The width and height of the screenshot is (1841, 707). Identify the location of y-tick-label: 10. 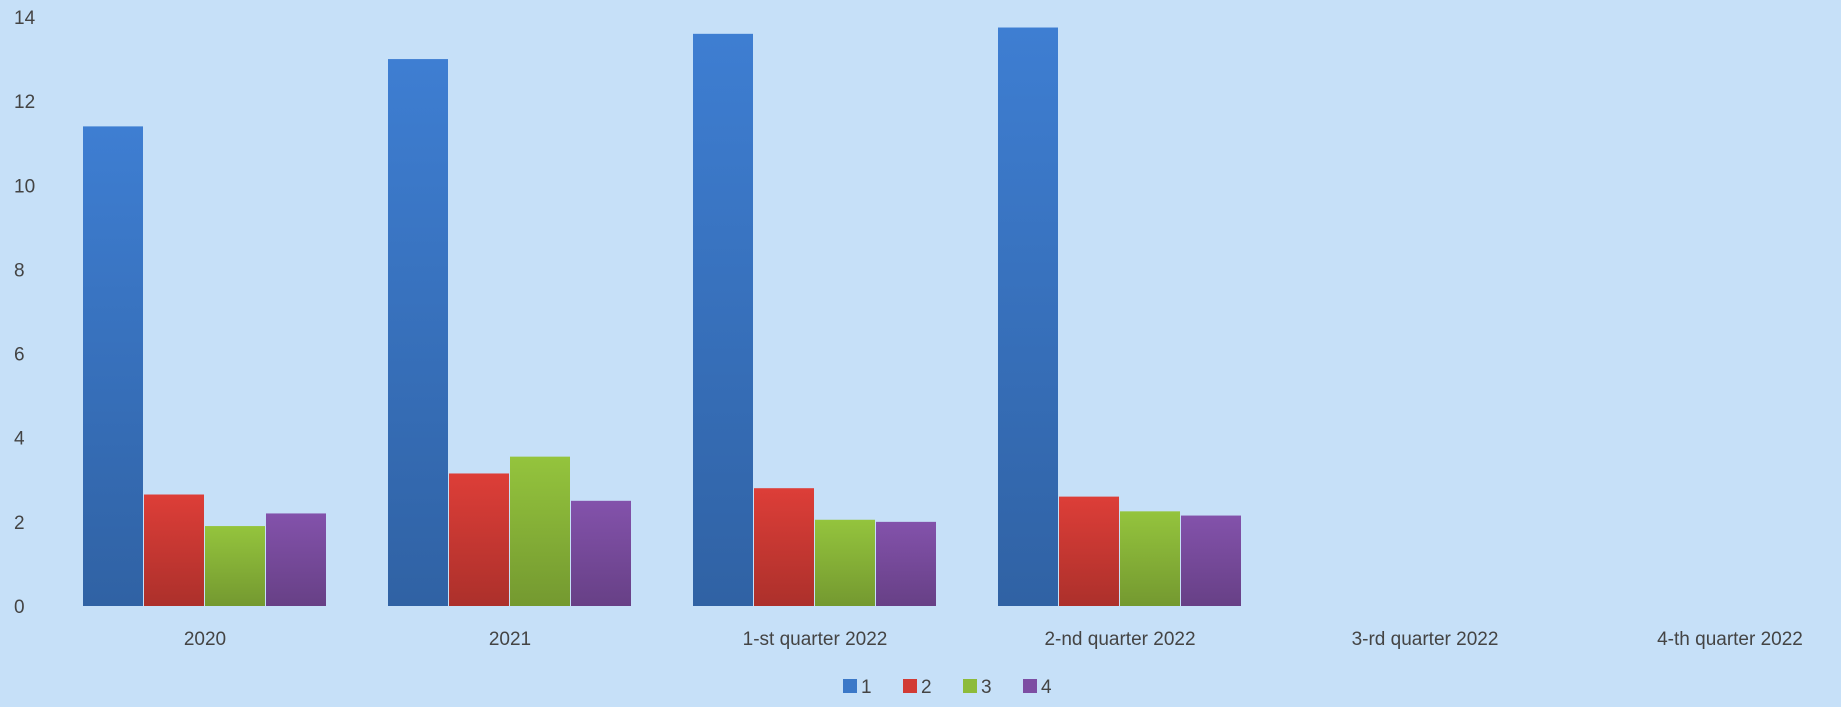
(24, 186).